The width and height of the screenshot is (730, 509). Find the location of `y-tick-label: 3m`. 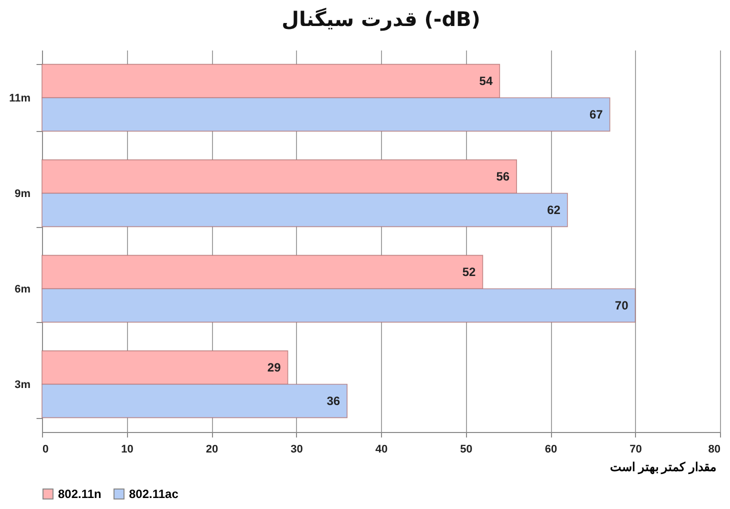

y-tick-label: 3m is located at coordinates (22, 384).